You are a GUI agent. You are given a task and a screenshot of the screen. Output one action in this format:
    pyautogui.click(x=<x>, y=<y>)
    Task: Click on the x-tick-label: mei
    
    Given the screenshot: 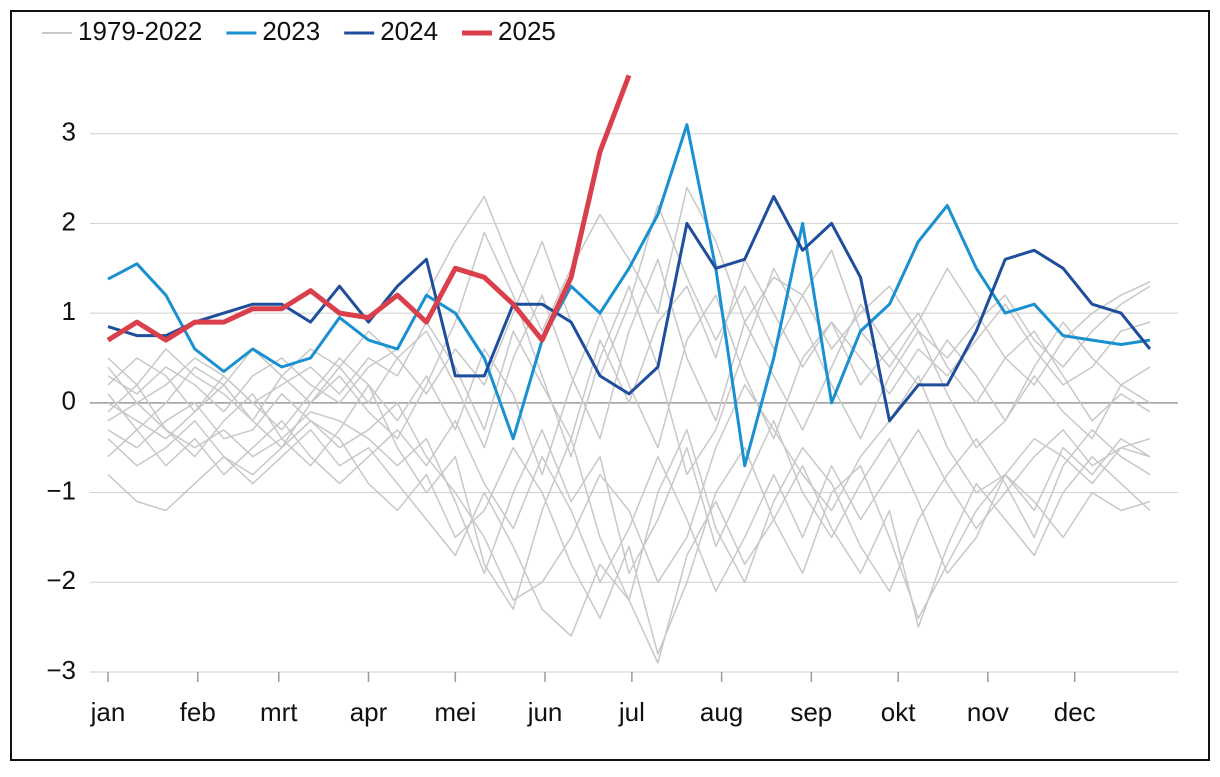 What is the action you would take?
    pyautogui.click(x=455, y=712)
    